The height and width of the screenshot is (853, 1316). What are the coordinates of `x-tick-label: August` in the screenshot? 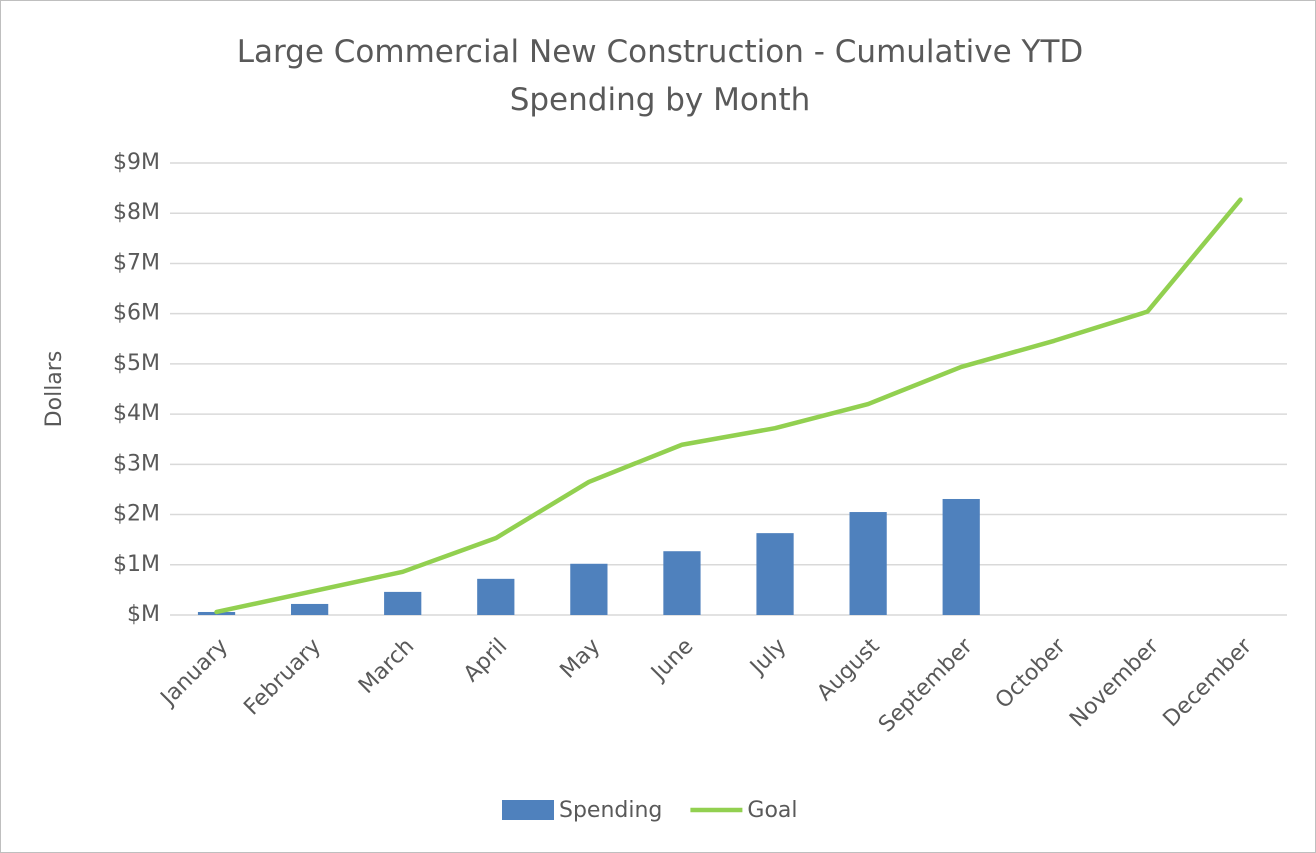 It's located at (848, 670).